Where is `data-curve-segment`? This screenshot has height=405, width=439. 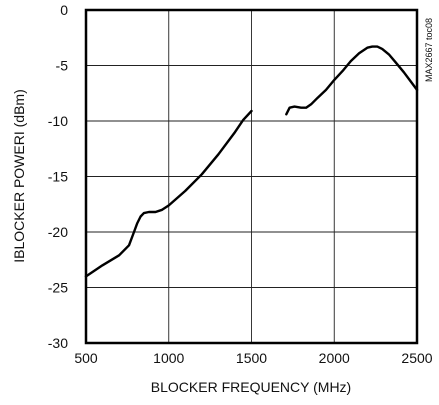 data-curve-segment is located at coordinates (352, 80).